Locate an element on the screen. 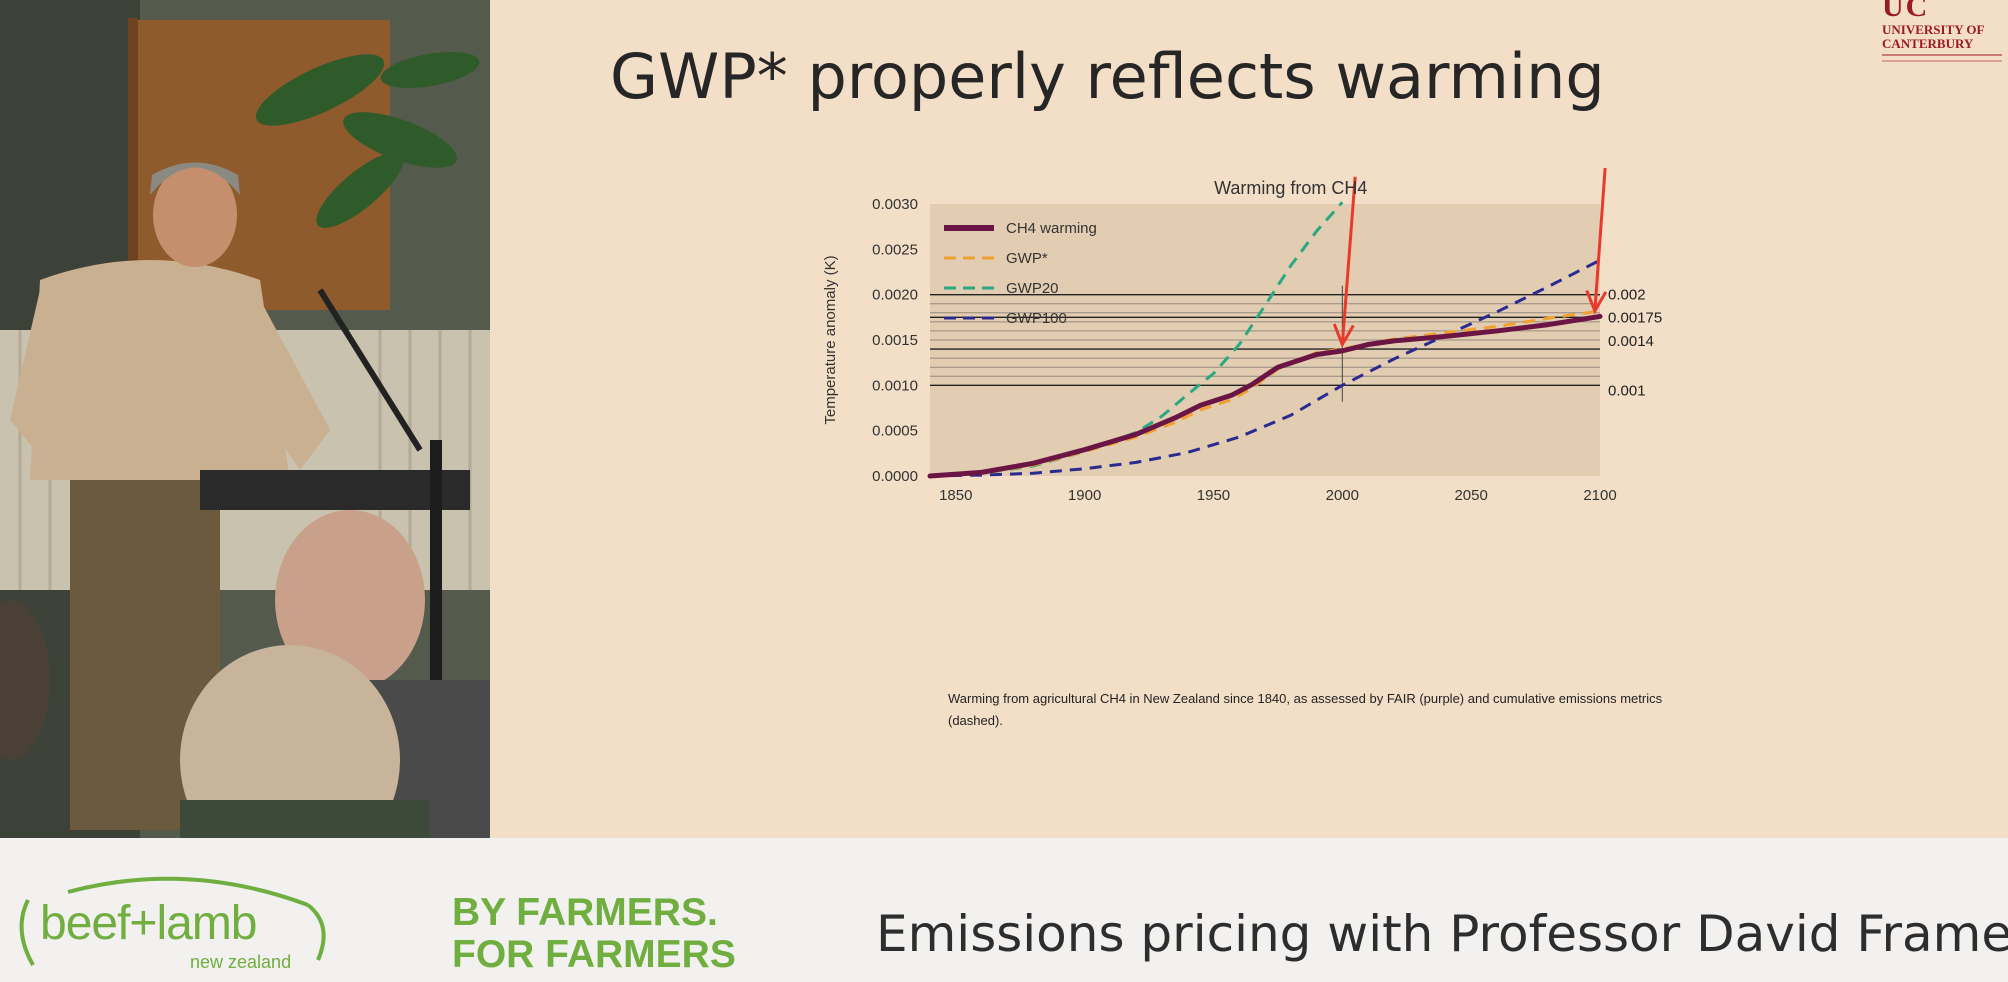  y-tick-label: 0.0005 is located at coordinates (895, 431).